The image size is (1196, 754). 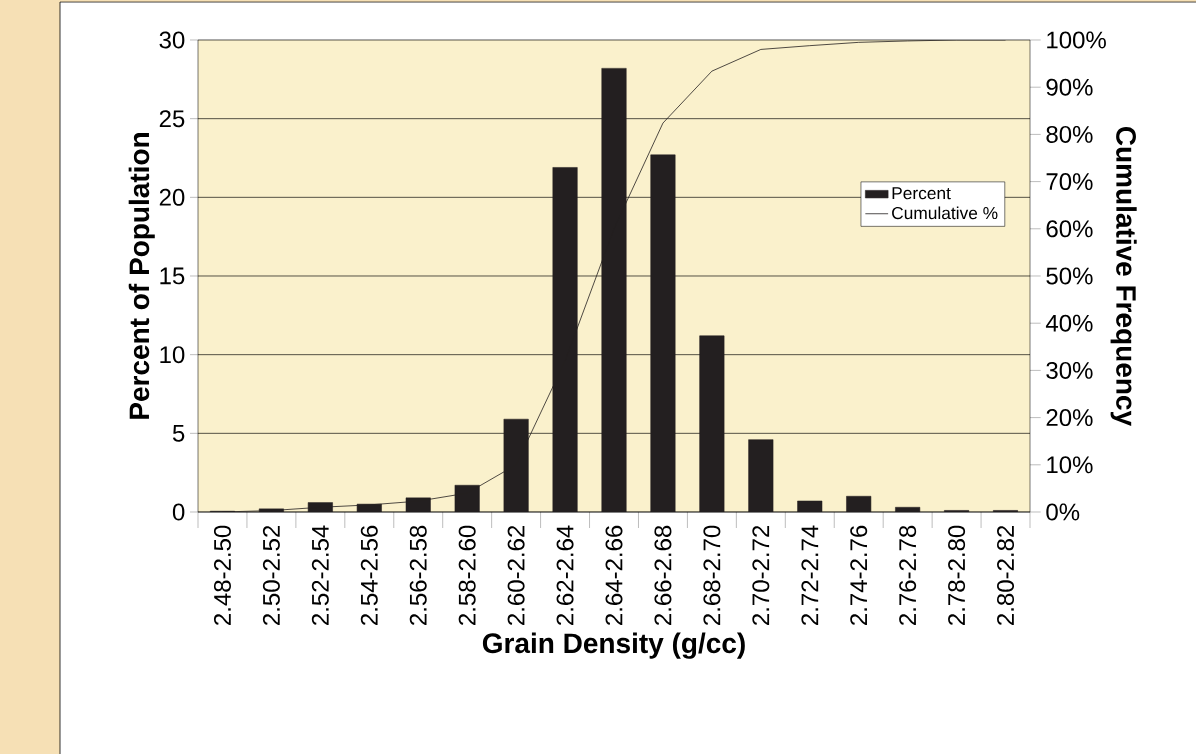 What do you see at coordinates (1069, 87) in the screenshot?
I see `y2-tick-label: 90%` at bounding box center [1069, 87].